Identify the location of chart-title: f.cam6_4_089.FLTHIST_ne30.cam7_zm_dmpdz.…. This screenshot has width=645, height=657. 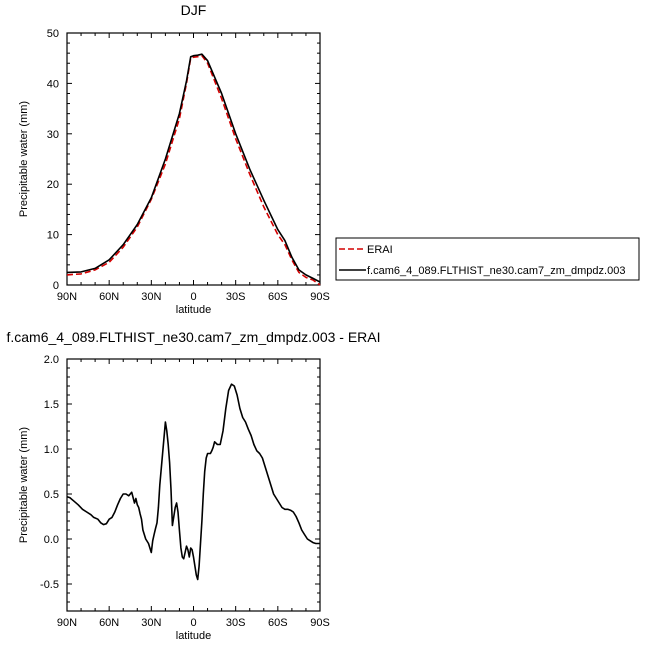
(193, 337).